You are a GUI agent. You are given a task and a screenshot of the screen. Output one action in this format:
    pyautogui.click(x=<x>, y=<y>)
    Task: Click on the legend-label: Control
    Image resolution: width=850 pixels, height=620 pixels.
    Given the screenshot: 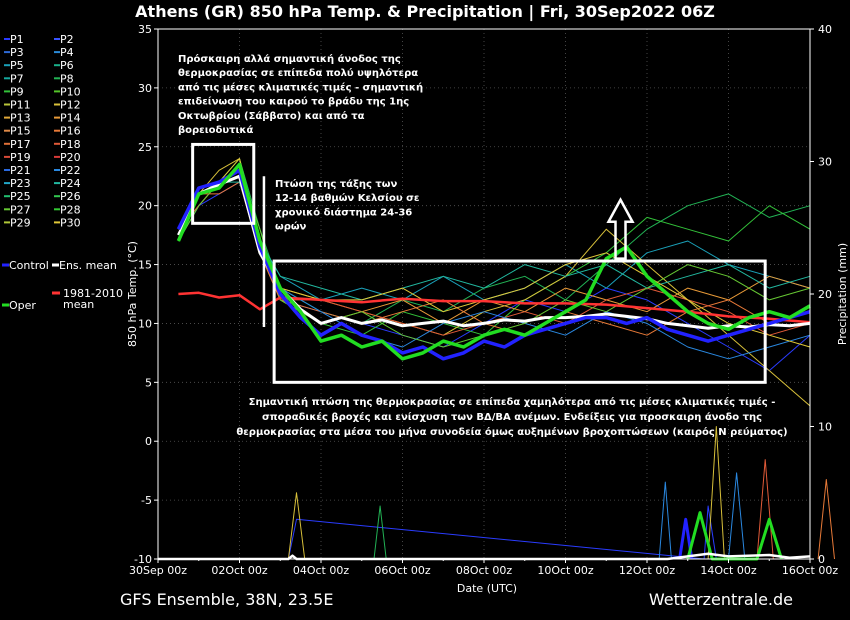 What is the action you would take?
    pyautogui.click(x=29, y=265)
    